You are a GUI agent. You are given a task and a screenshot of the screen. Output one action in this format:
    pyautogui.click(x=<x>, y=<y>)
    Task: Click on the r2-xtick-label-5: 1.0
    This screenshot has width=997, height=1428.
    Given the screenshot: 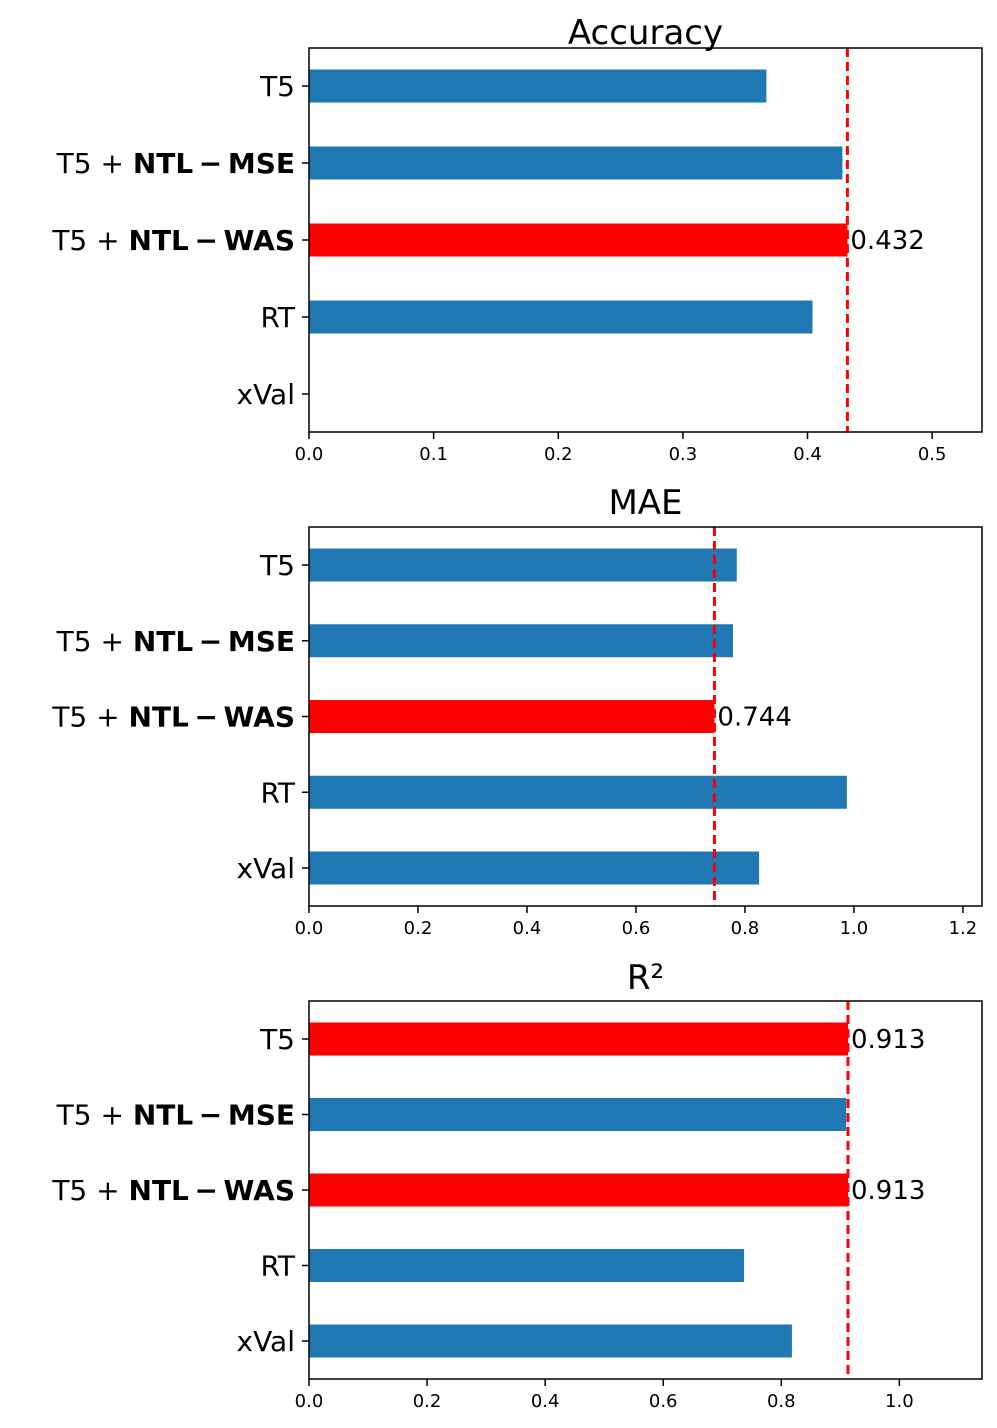 What is the action you would take?
    pyautogui.click(x=899, y=1401)
    